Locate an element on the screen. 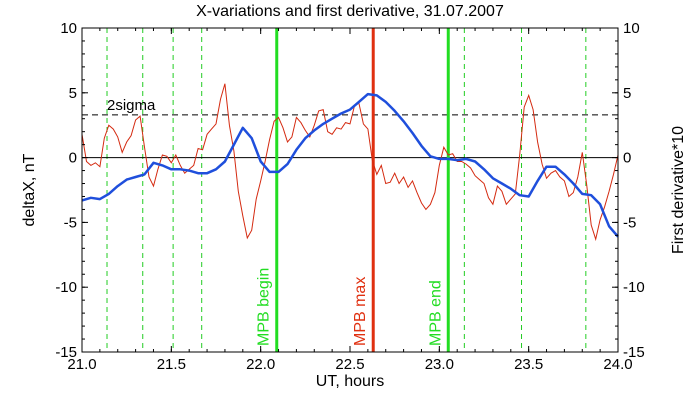 The width and height of the screenshot is (700, 400). x-tick-label: 22.5 is located at coordinates (349, 364).